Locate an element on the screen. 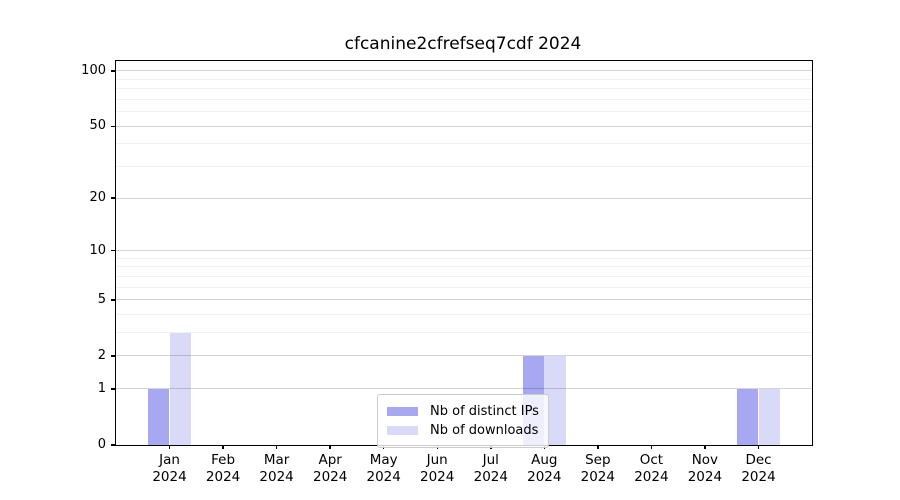 The height and width of the screenshot is (500, 900). x-tick-label: Dec 2024 is located at coordinates (758, 468).